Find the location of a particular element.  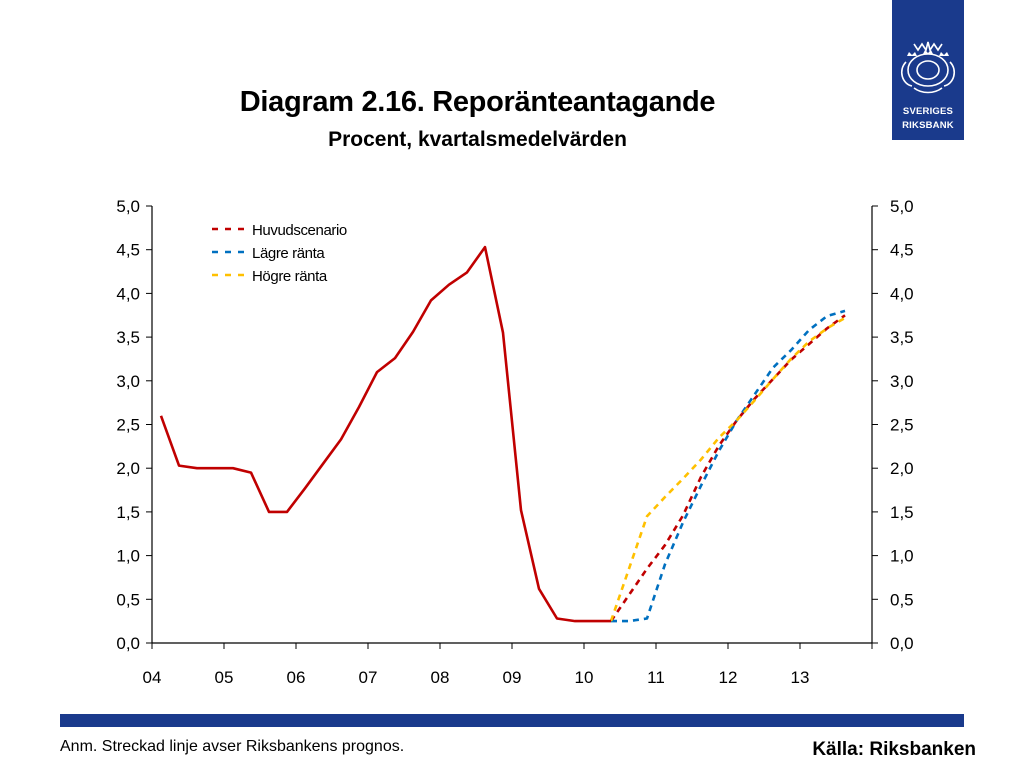

y-tick-label-right: 1,0 is located at coordinates (902, 556).